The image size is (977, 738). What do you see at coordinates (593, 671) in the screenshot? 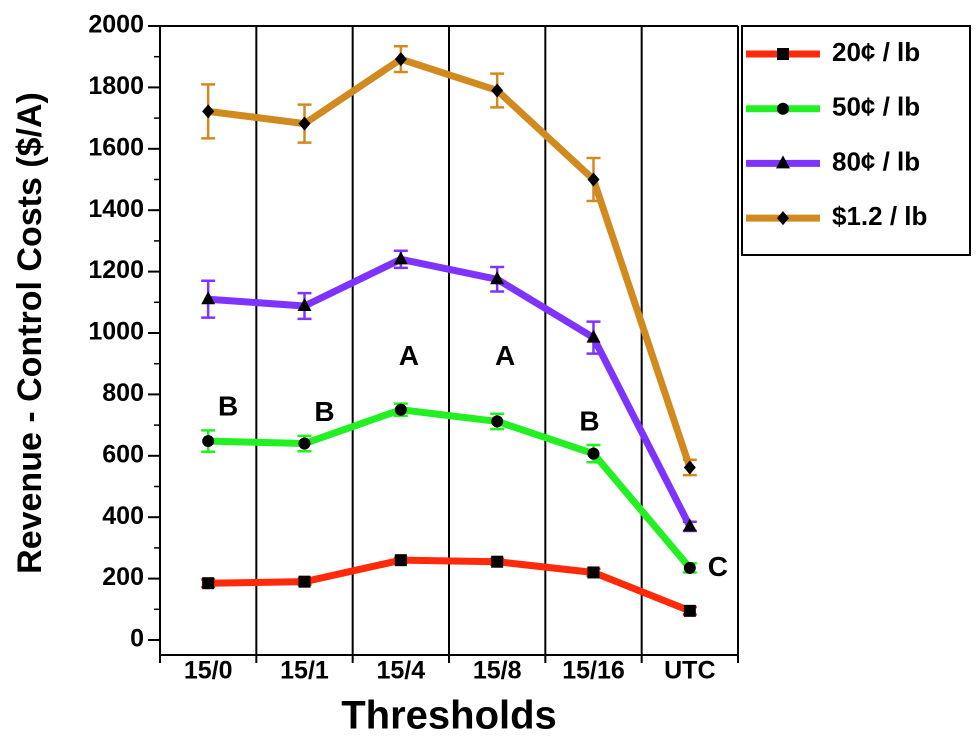
I see `x-tick-label: 15/16` at bounding box center [593, 671].